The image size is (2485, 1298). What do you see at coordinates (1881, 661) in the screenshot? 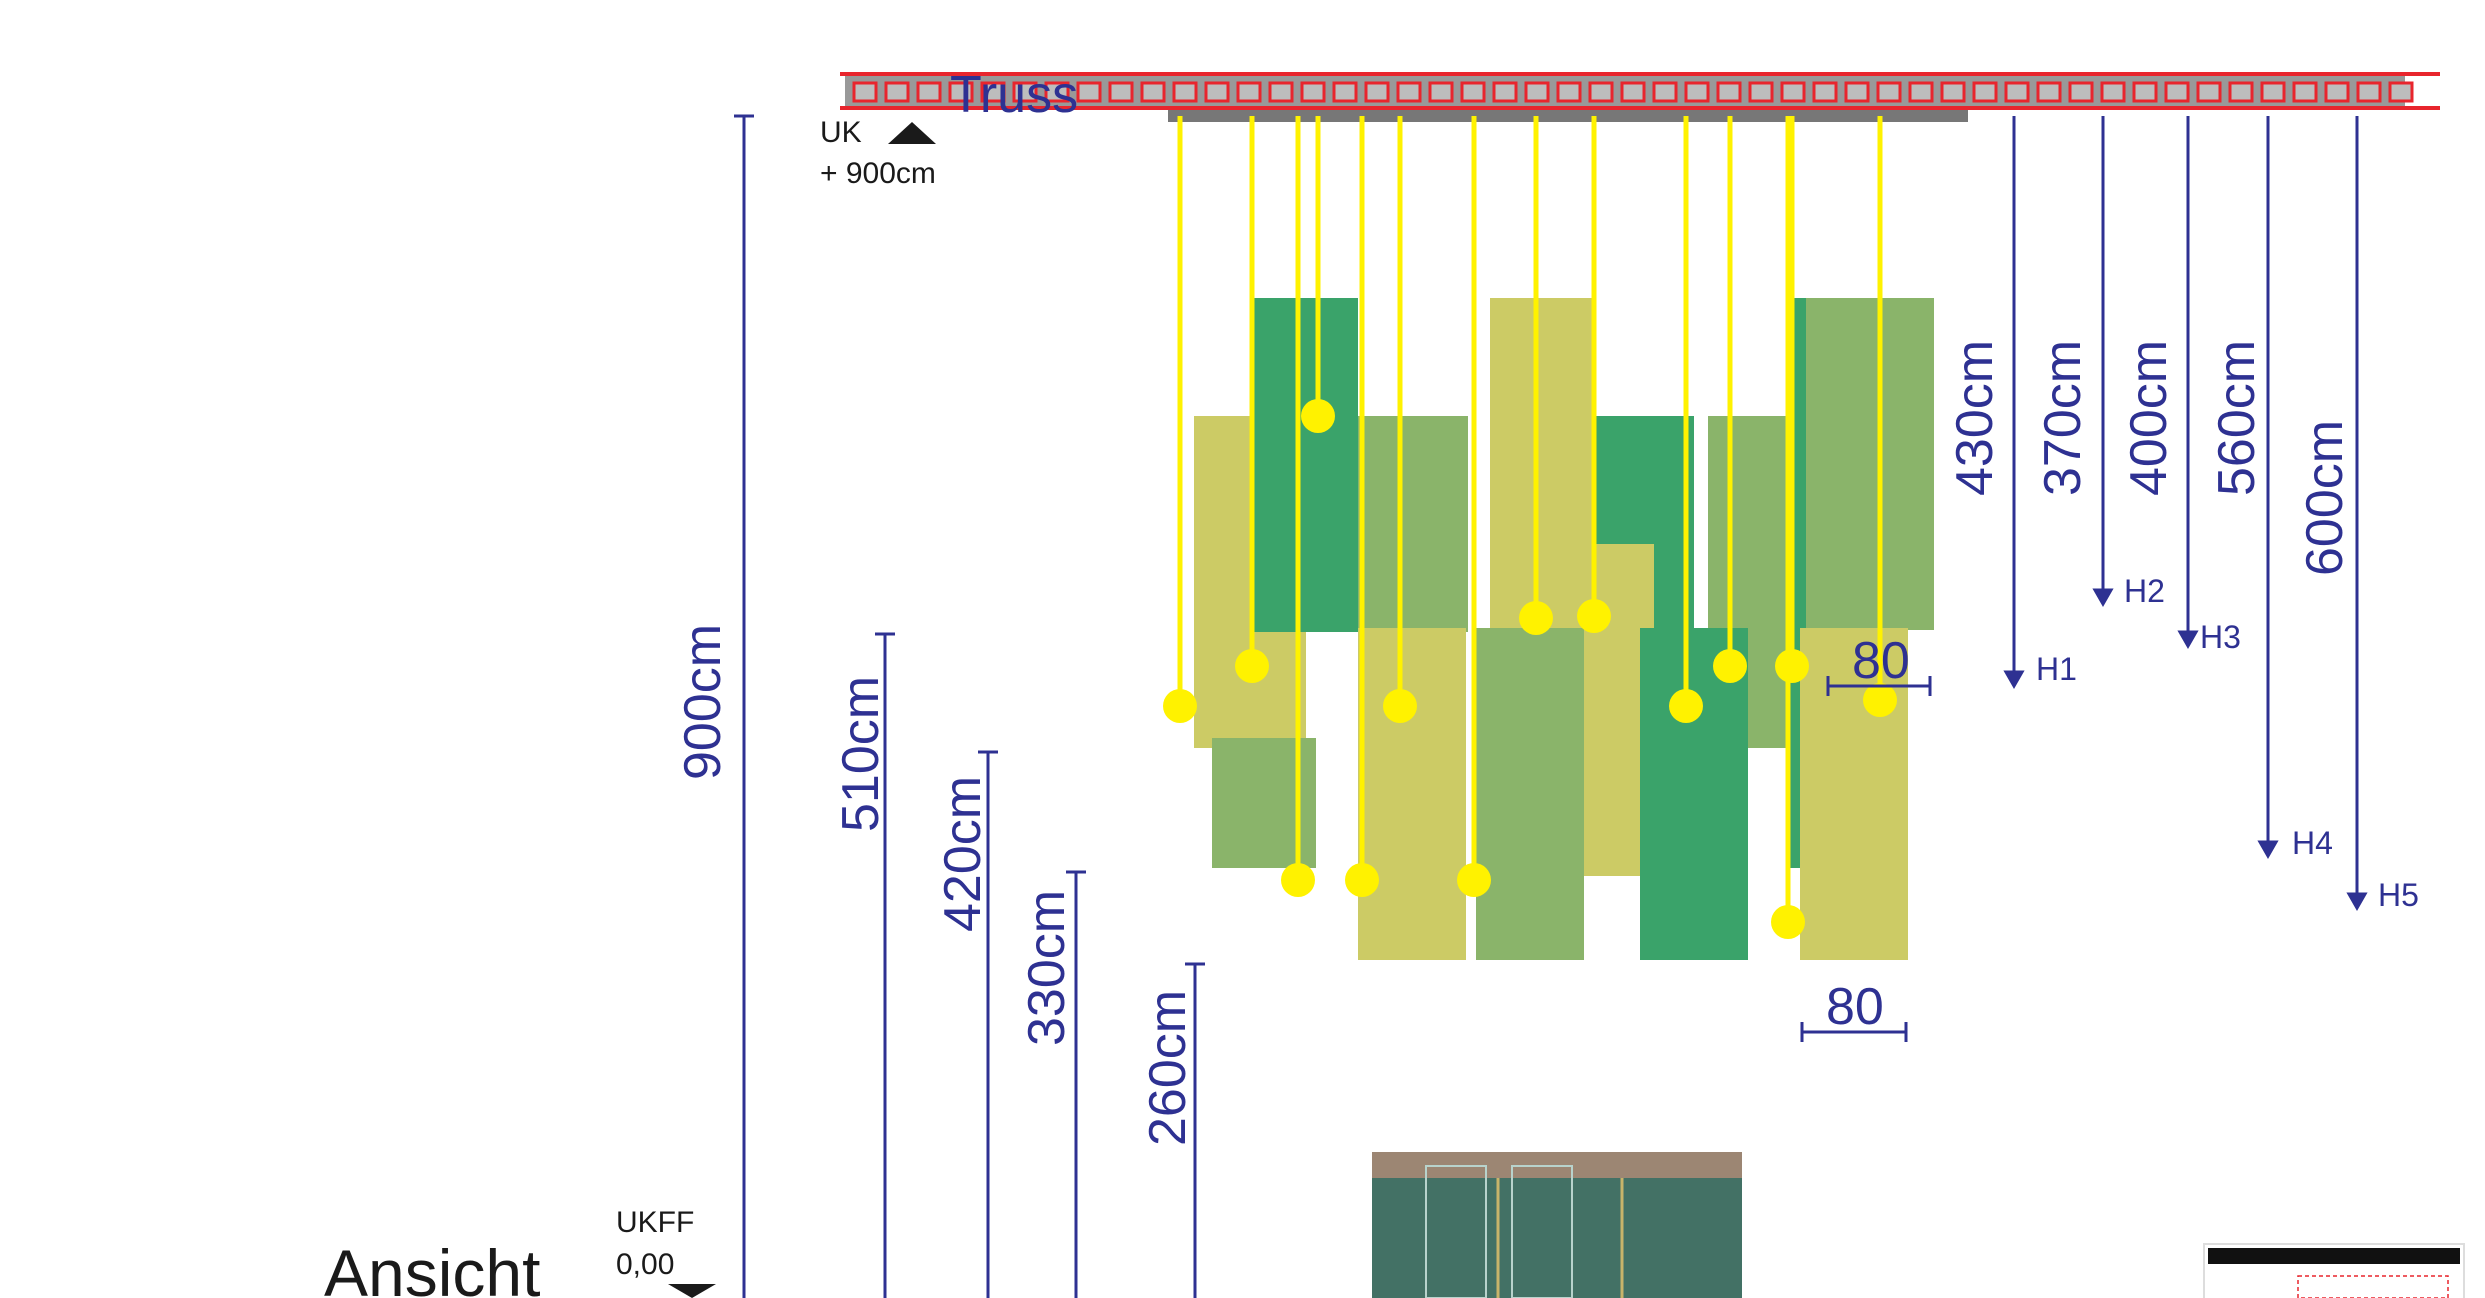
I see `width-label-upper: 80` at bounding box center [1881, 661].